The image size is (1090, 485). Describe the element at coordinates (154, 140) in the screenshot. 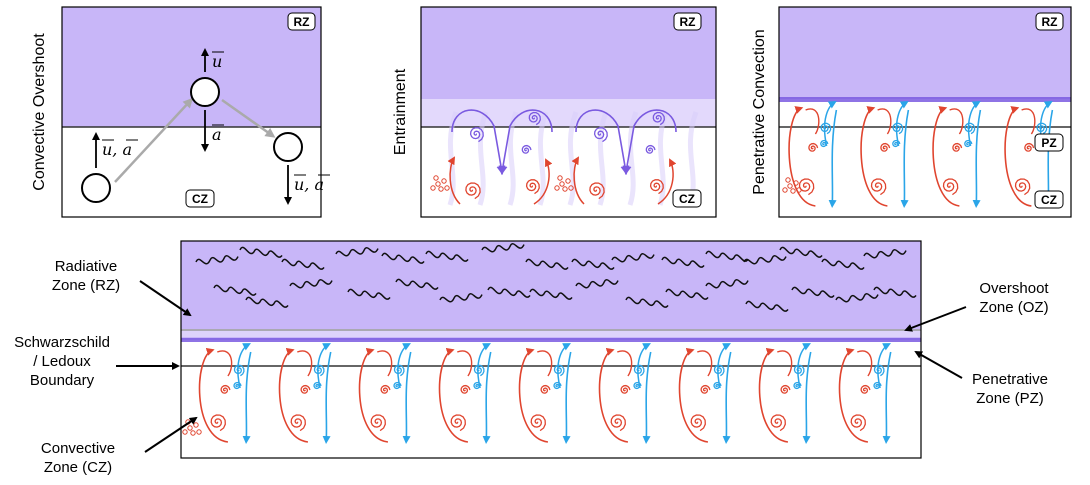

I see `trajectory-arrow` at that location.